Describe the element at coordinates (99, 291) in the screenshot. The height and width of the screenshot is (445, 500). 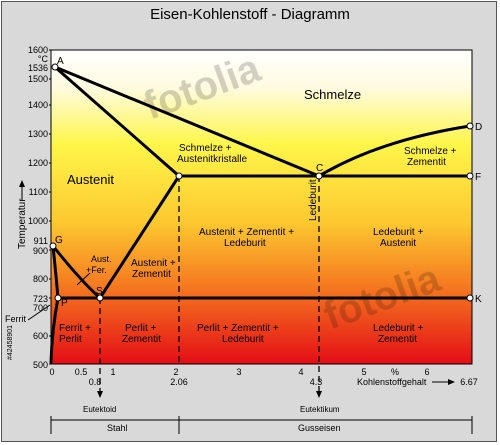
I see `label-s: S` at that location.